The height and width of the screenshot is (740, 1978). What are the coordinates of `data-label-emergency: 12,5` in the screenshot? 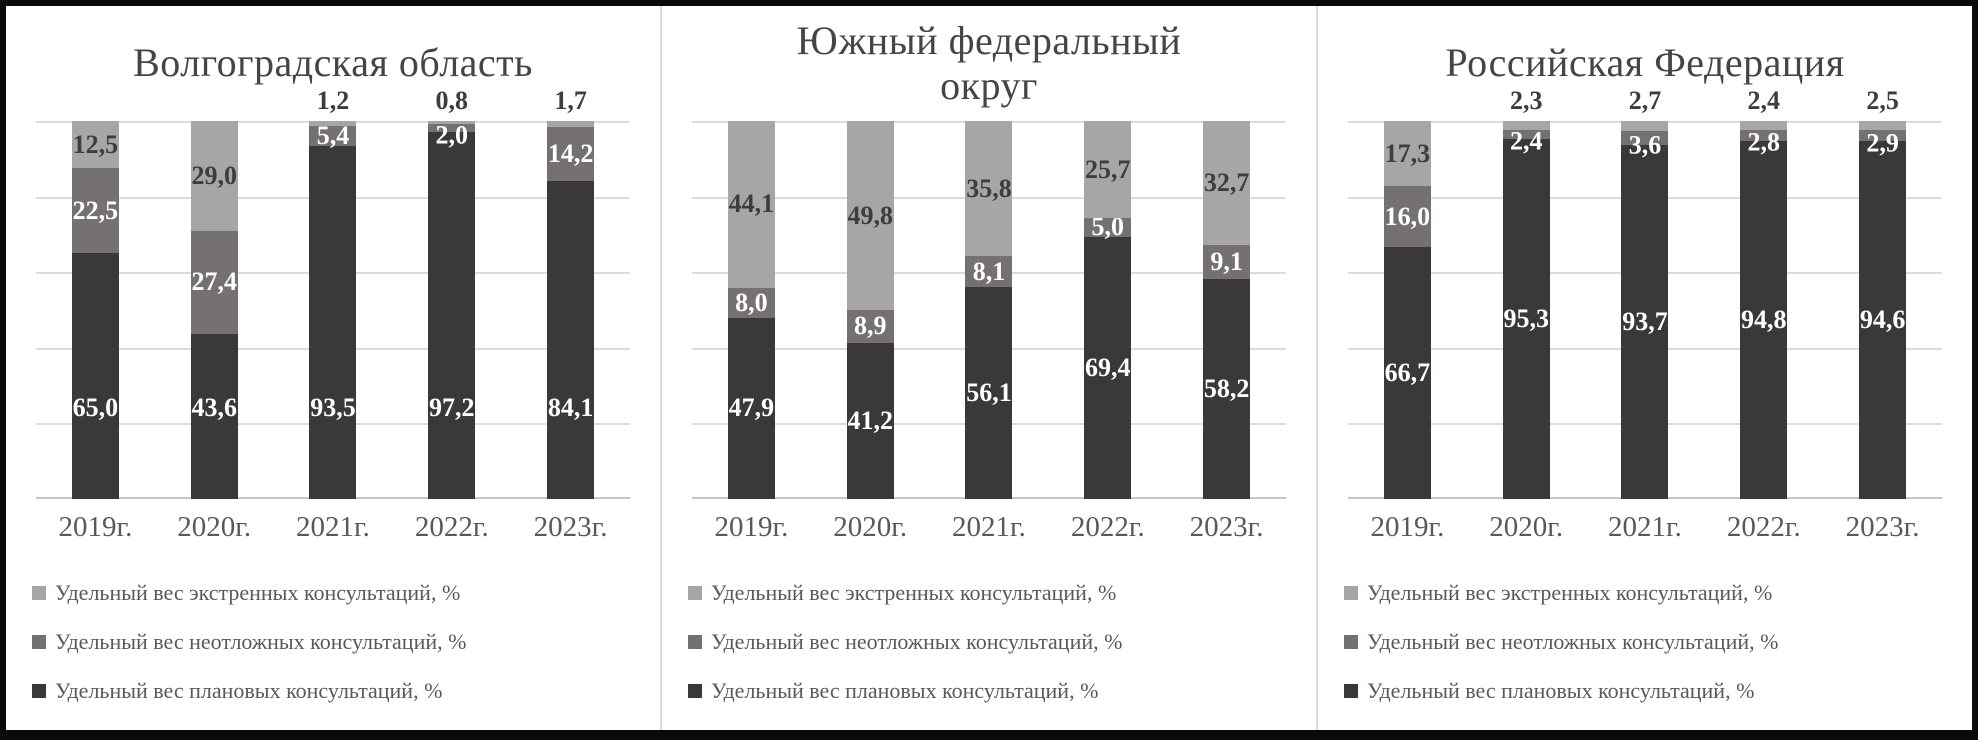 It's located at (95, 144).